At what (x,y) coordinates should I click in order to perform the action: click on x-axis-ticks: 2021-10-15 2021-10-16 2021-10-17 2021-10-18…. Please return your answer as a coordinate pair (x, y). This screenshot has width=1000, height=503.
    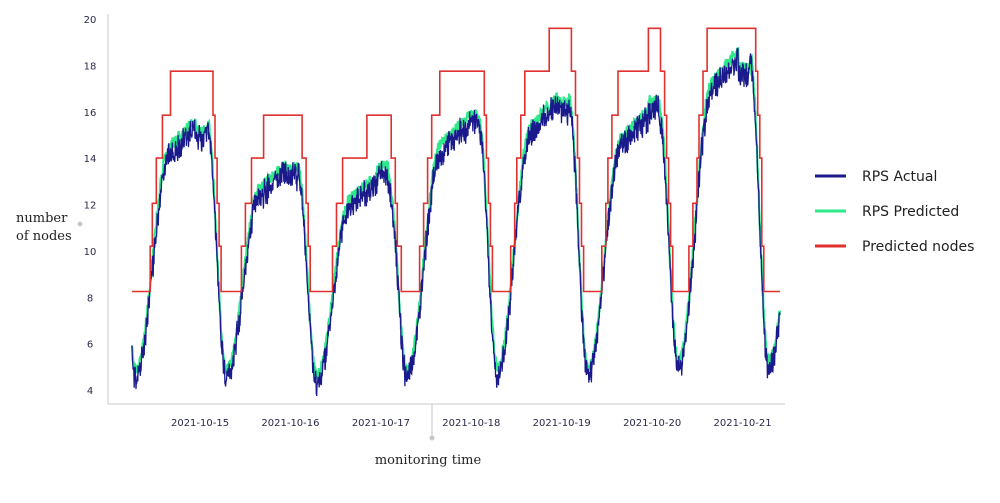
    Looking at the image, I should click on (471, 423).